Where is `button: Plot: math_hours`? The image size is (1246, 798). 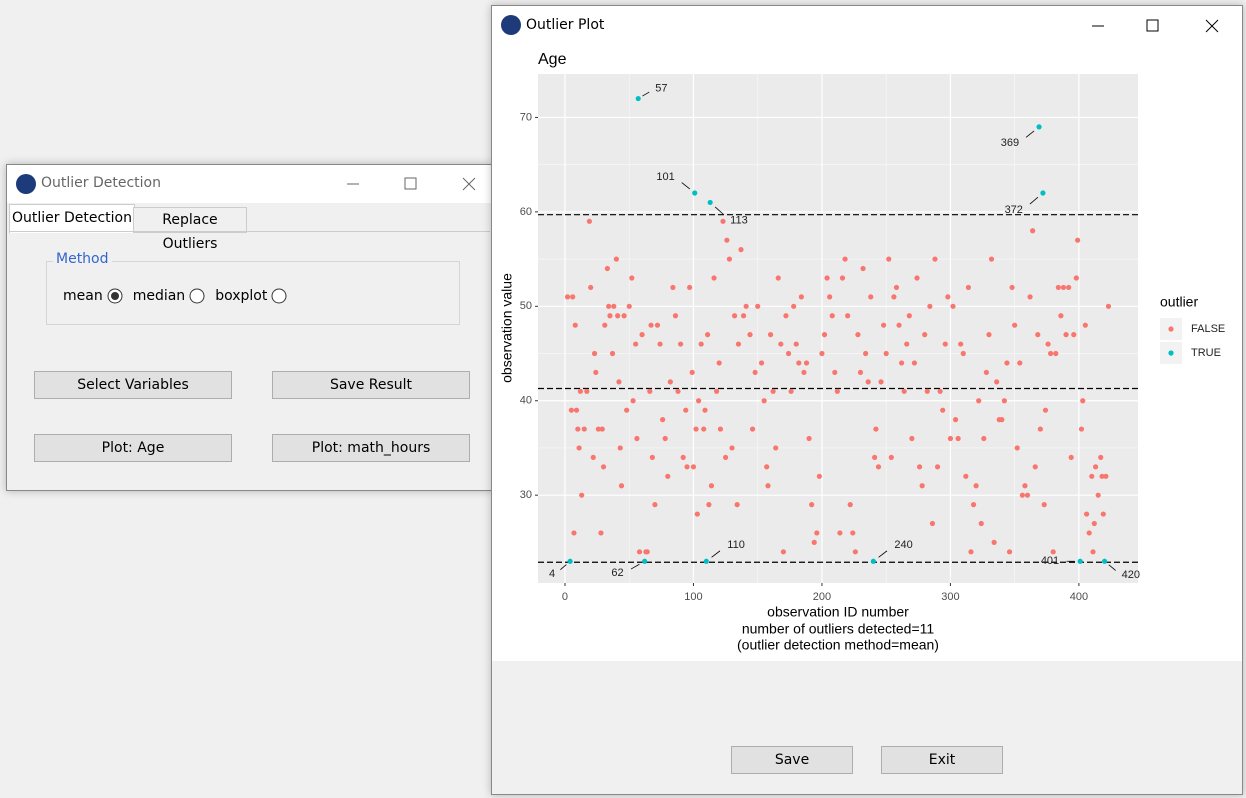
button: Plot: math_hours is located at coordinates (371, 448).